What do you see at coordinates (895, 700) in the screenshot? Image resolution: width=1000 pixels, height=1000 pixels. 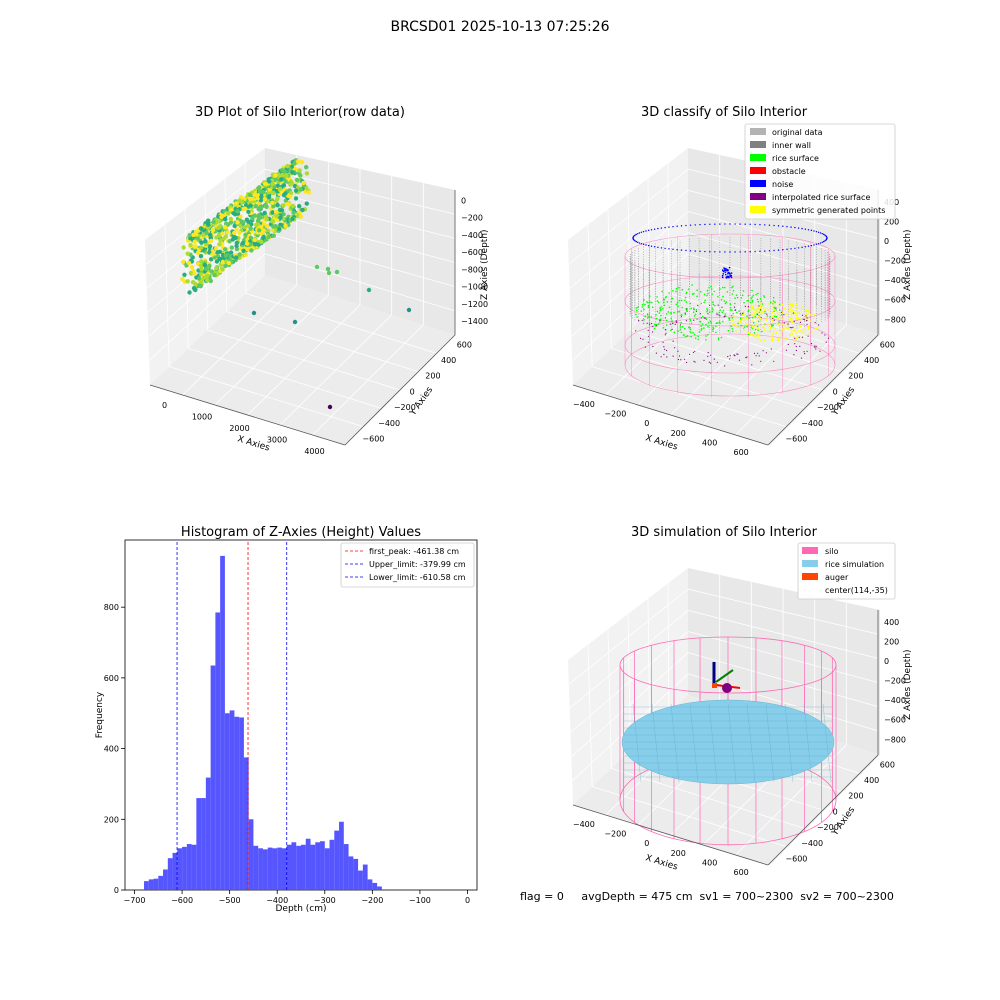 I see `z-tick-label: −400` at bounding box center [895, 700].